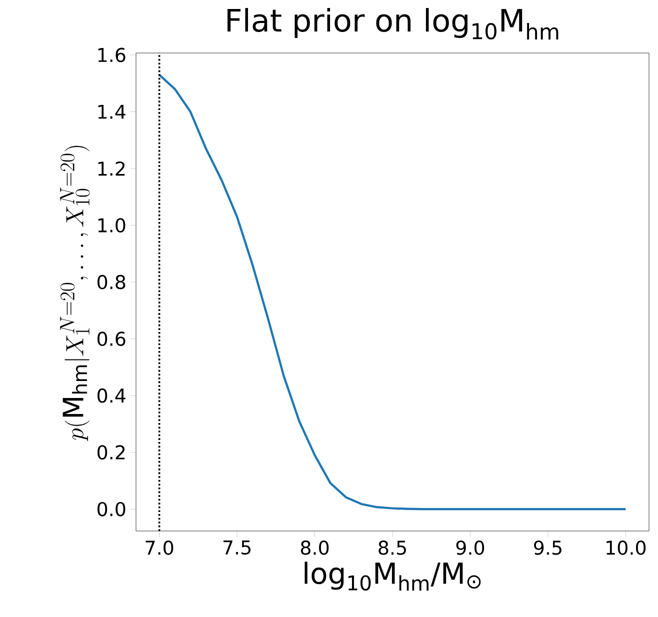  What do you see at coordinates (393, 24) in the screenshot?
I see `chart-title: Flat prior on log$_{10}$M$_{hm}$` at bounding box center [393, 24].